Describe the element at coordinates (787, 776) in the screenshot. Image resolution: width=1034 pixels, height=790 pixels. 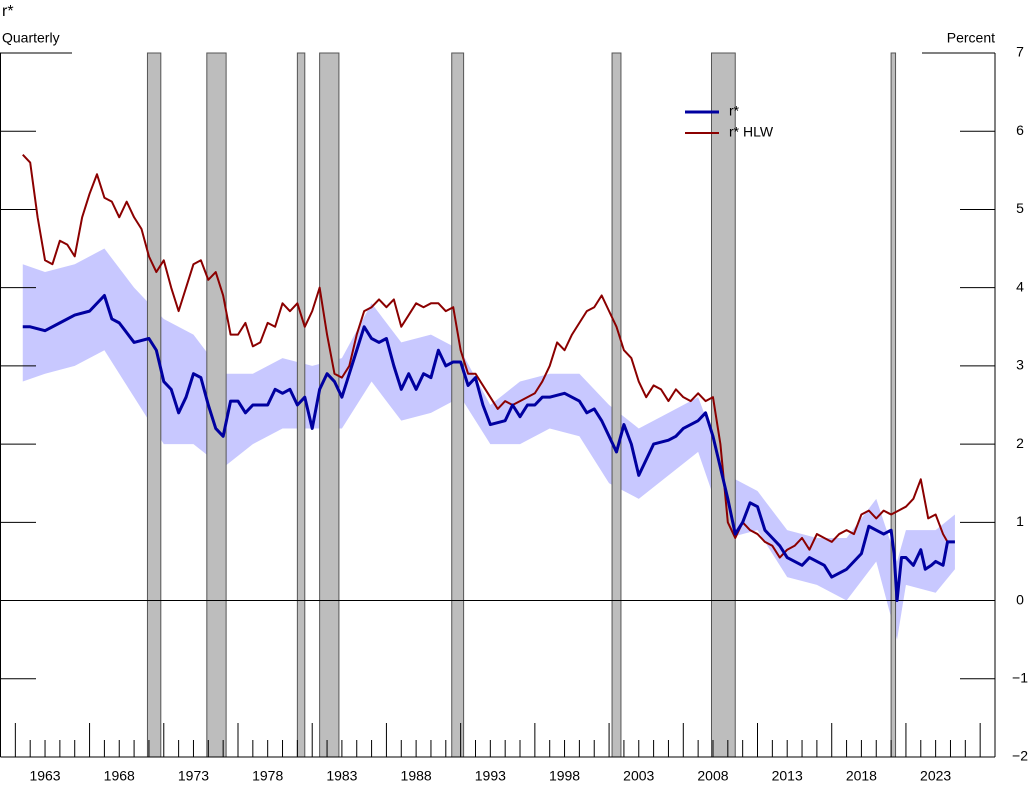
I see `x-tick-label: 2013` at that location.